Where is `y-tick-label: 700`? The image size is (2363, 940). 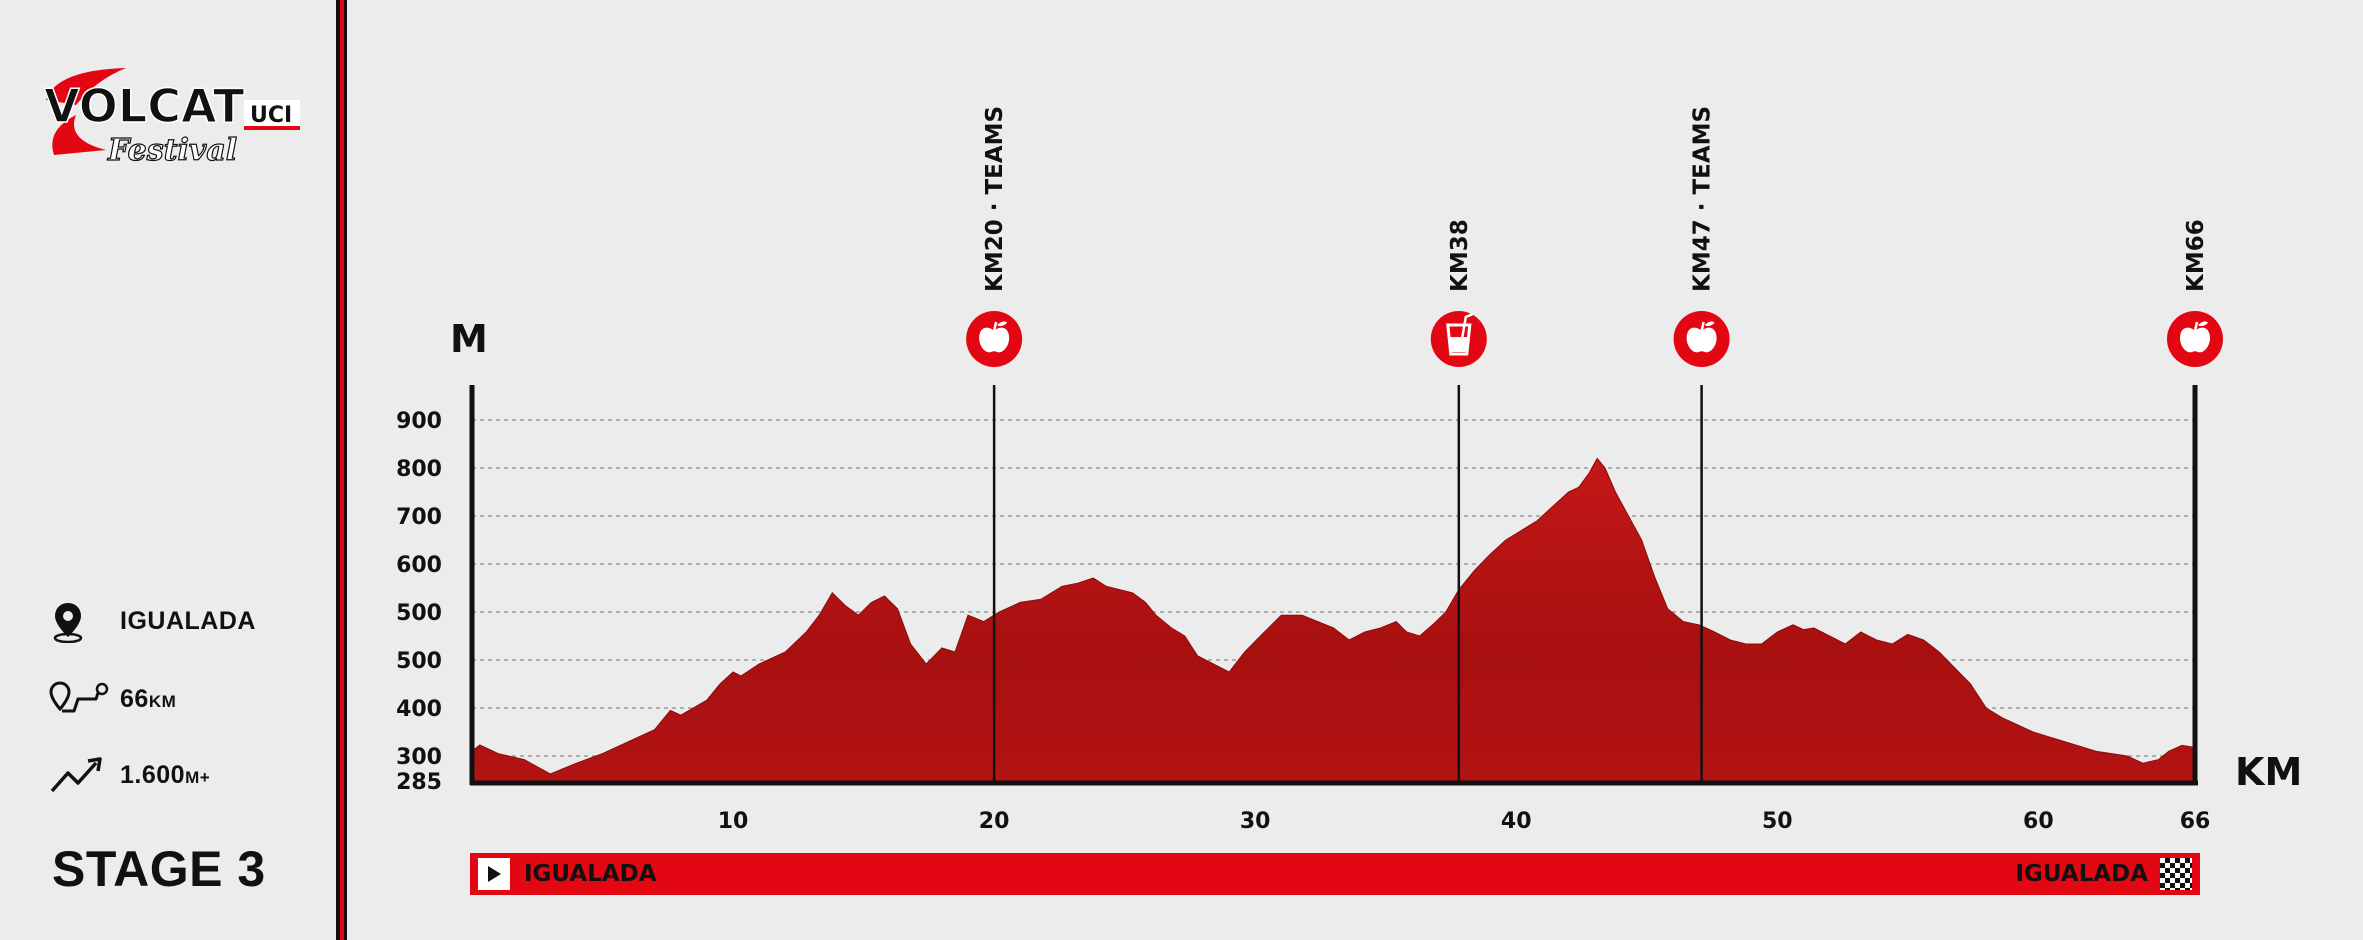
y-tick-label: 700 is located at coordinates (419, 517).